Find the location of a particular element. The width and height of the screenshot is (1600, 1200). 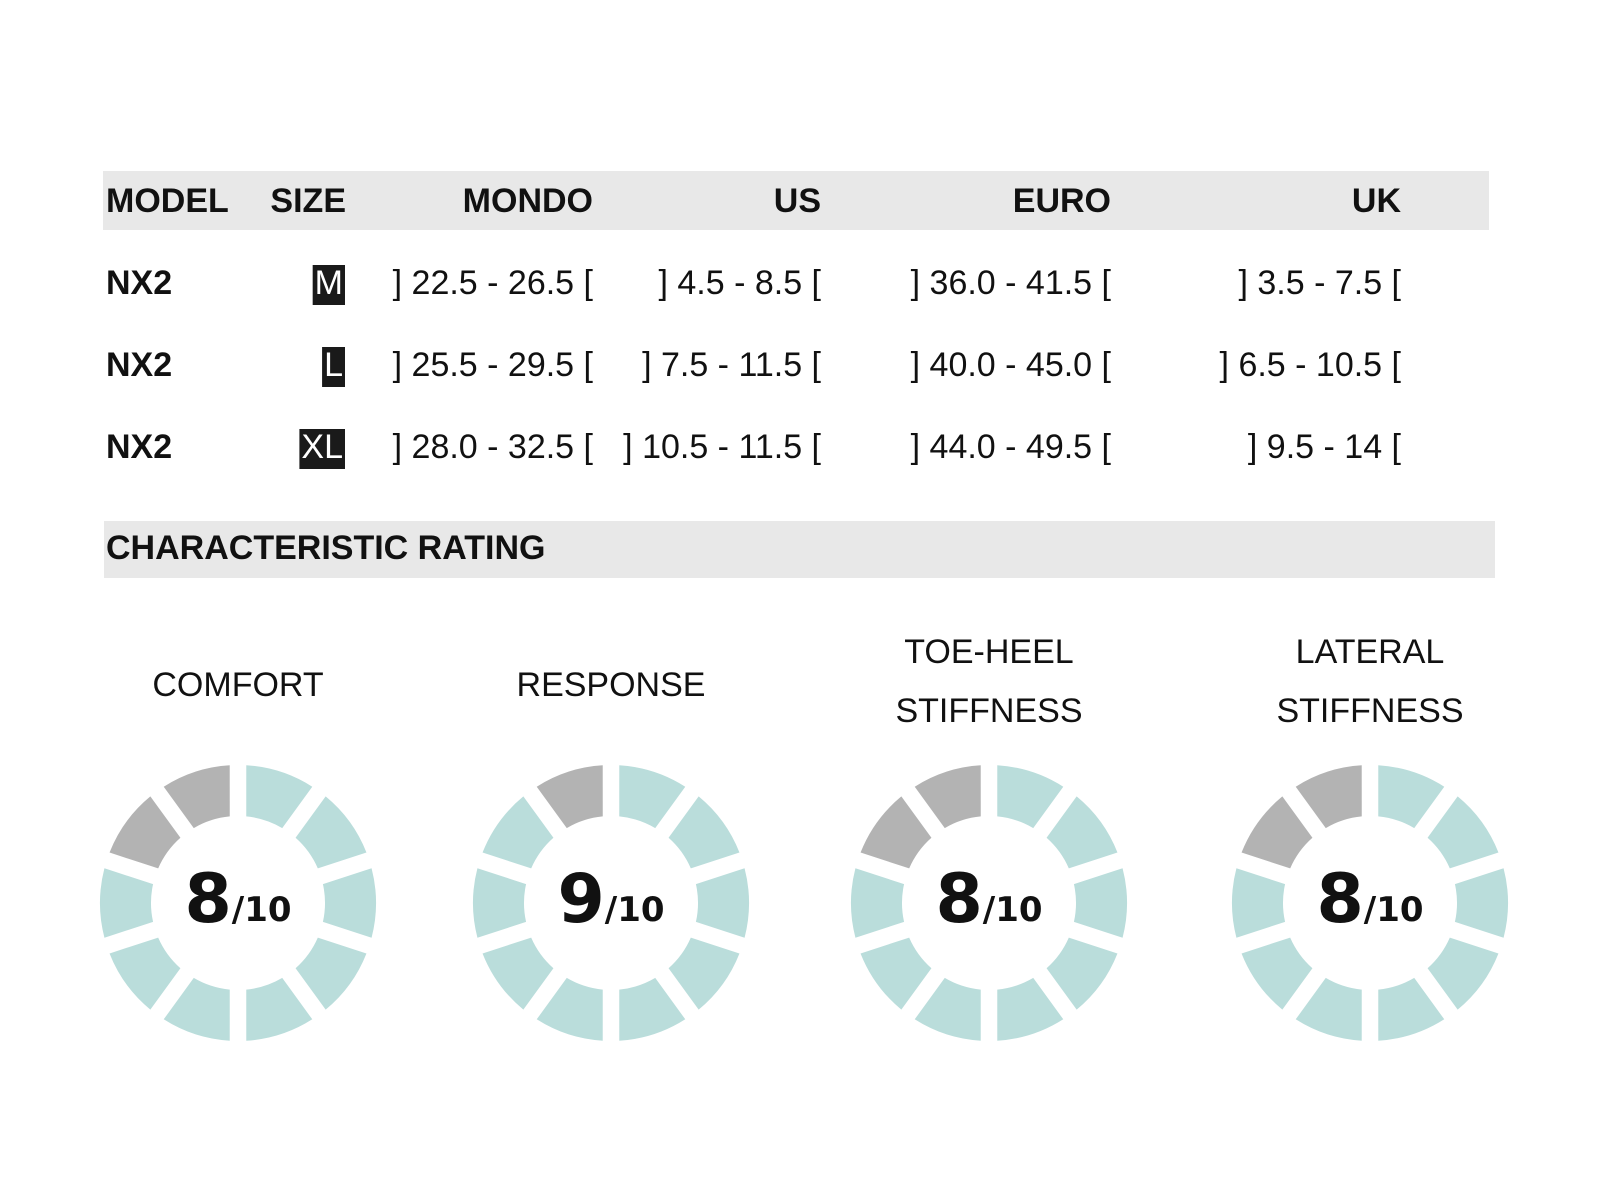

rating-title: CHARACTERISTIC RATING is located at coordinates (325, 548).